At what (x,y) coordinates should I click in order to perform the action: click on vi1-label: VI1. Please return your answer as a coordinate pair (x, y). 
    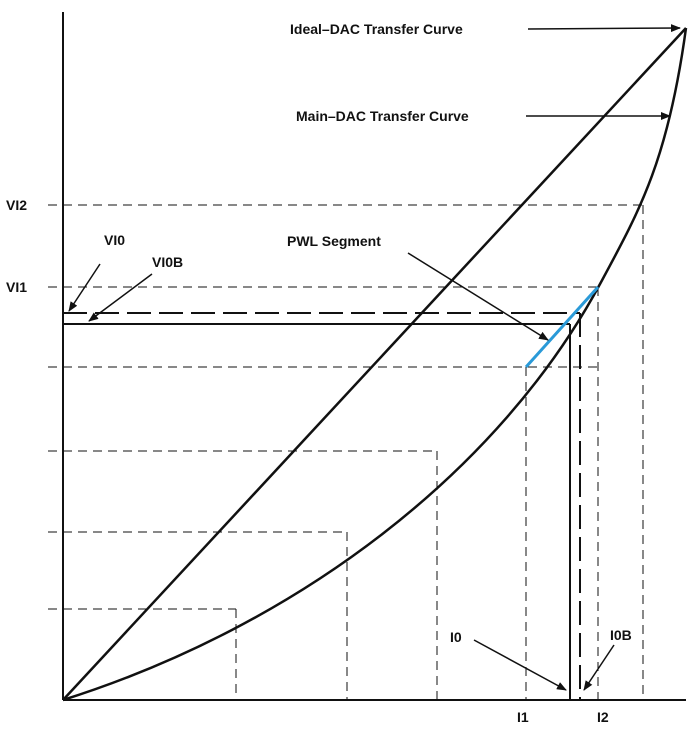
    Looking at the image, I should click on (16, 287).